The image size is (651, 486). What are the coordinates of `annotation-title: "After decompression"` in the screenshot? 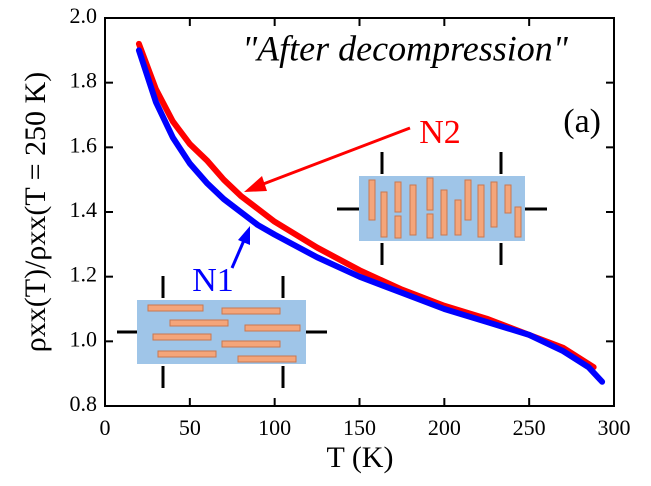 It's located at (405, 48).